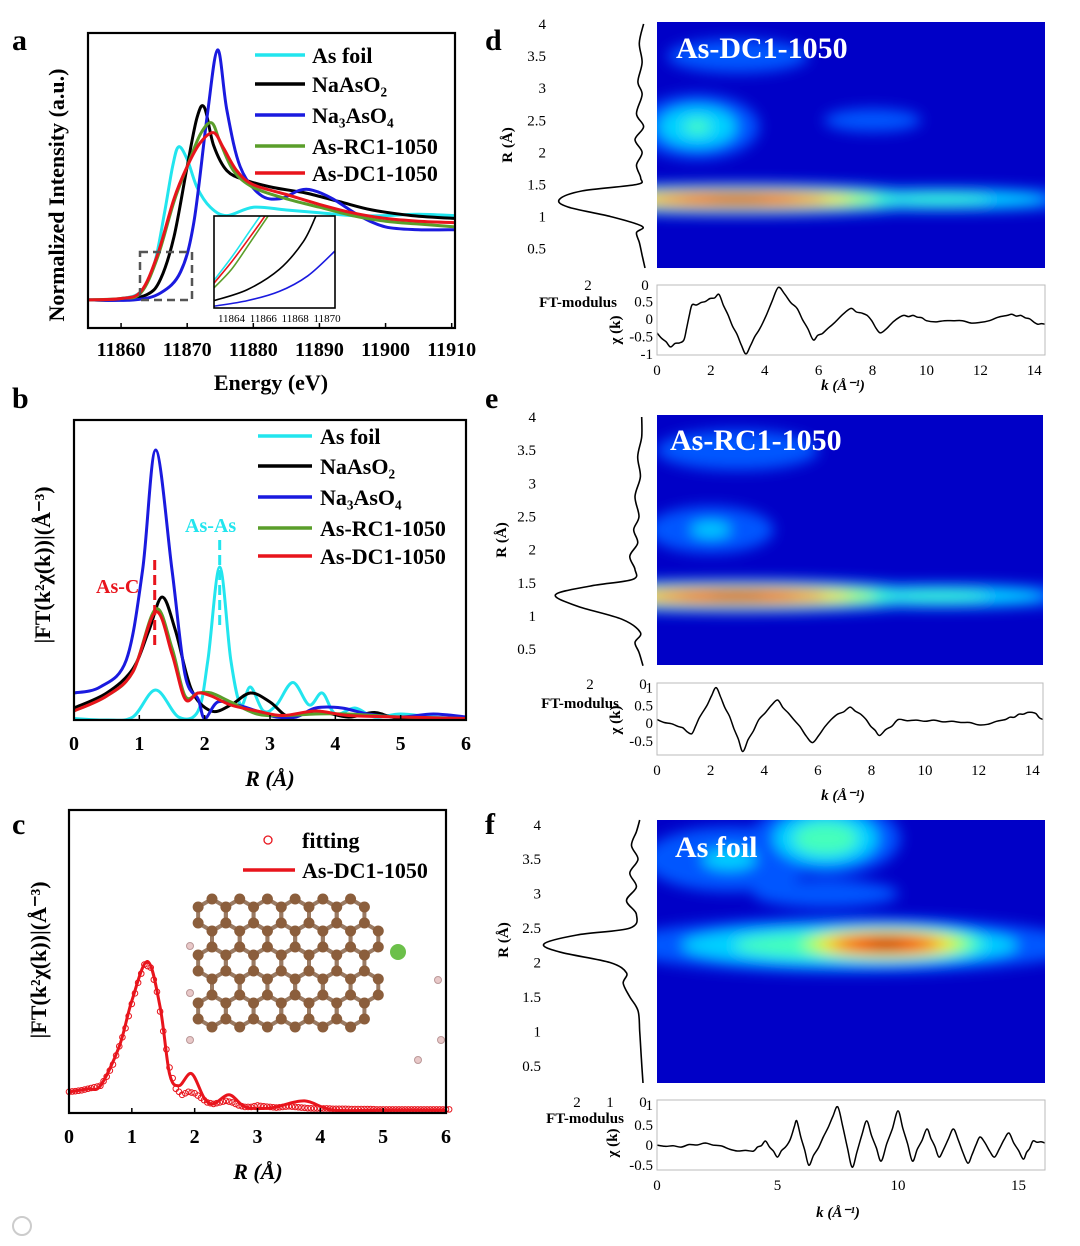  I want to click on d-chi-tick-label: 0.5, so click(643, 302).